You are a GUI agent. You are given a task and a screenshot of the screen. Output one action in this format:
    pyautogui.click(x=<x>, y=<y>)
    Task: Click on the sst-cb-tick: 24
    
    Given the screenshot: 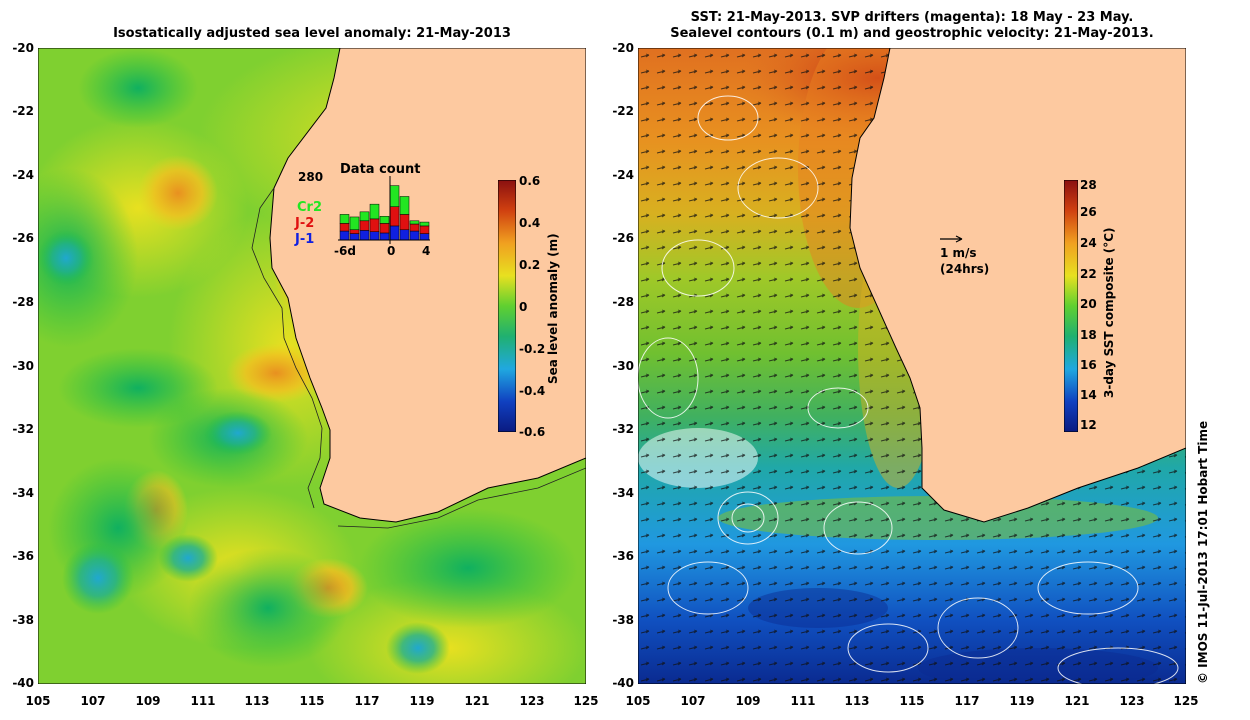 What is the action you would take?
    pyautogui.click(x=1088, y=243)
    